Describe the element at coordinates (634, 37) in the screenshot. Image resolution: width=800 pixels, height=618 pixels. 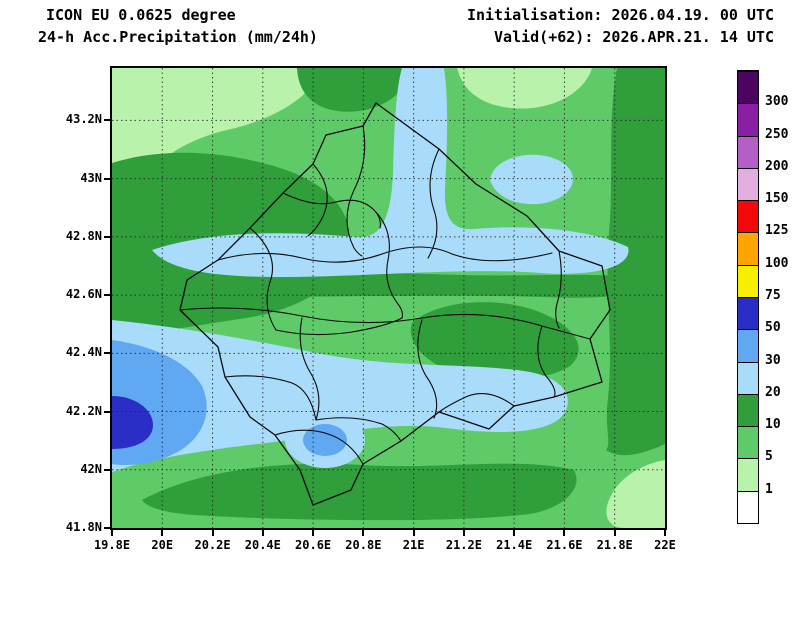
I see `valid-time: Valid(+62): 2026.APR.21. 14 UTC` at that location.